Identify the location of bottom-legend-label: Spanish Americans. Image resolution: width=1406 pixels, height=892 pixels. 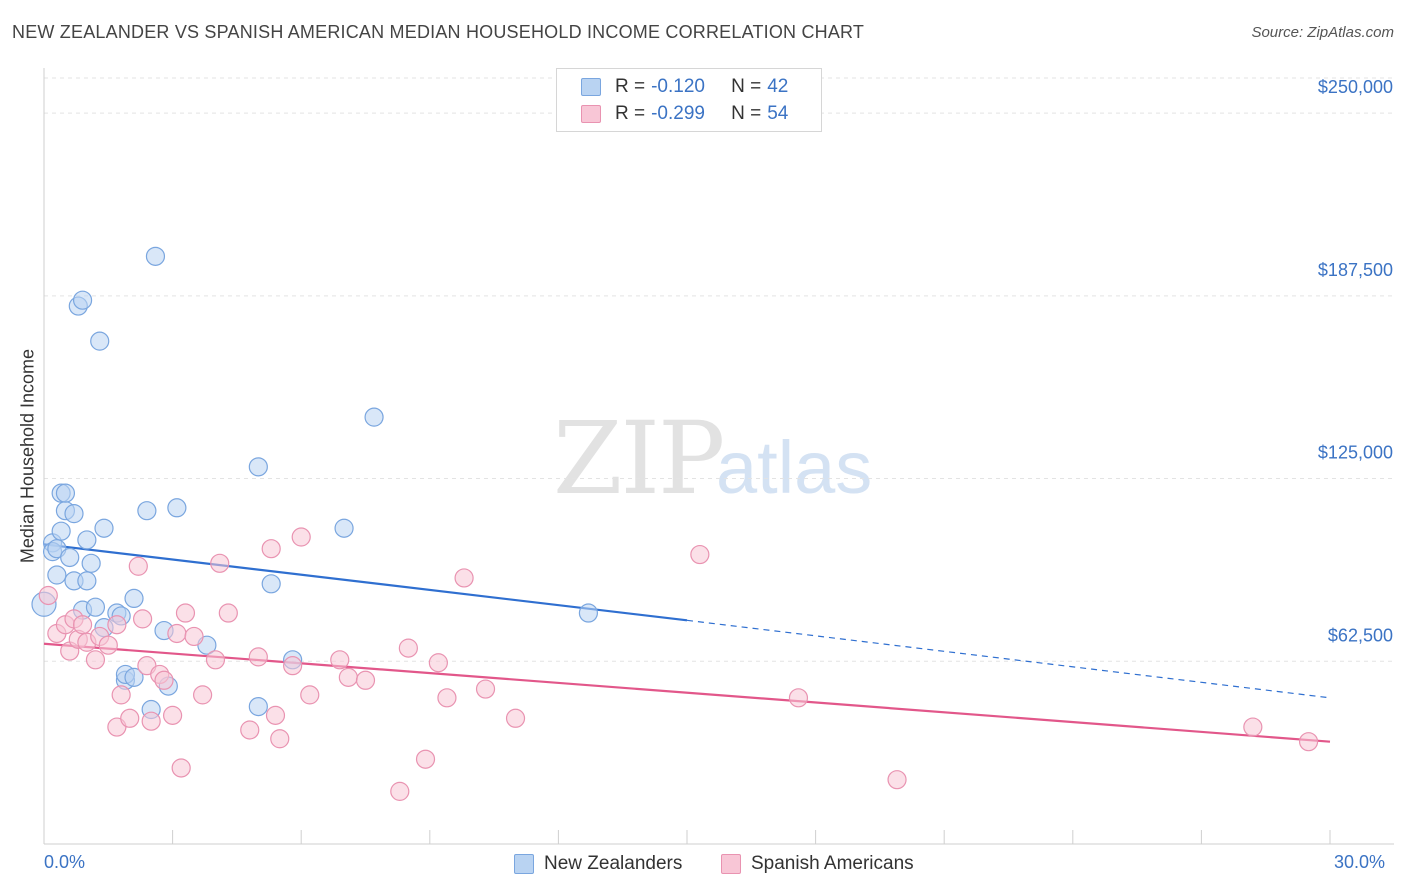
(832, 863).